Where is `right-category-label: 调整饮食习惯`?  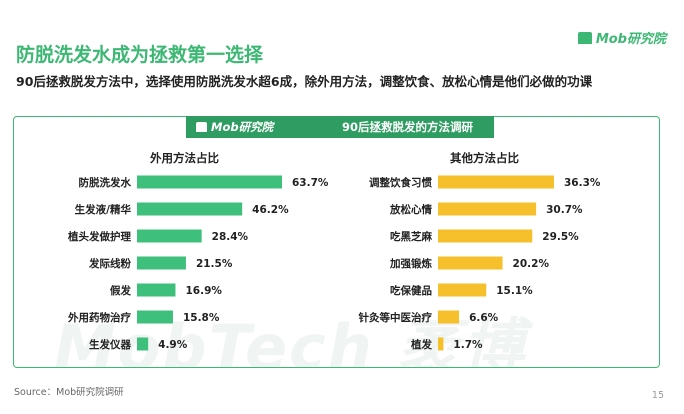 right-category-label: 调整饮食习惯 is located at coordinates (400, 182).